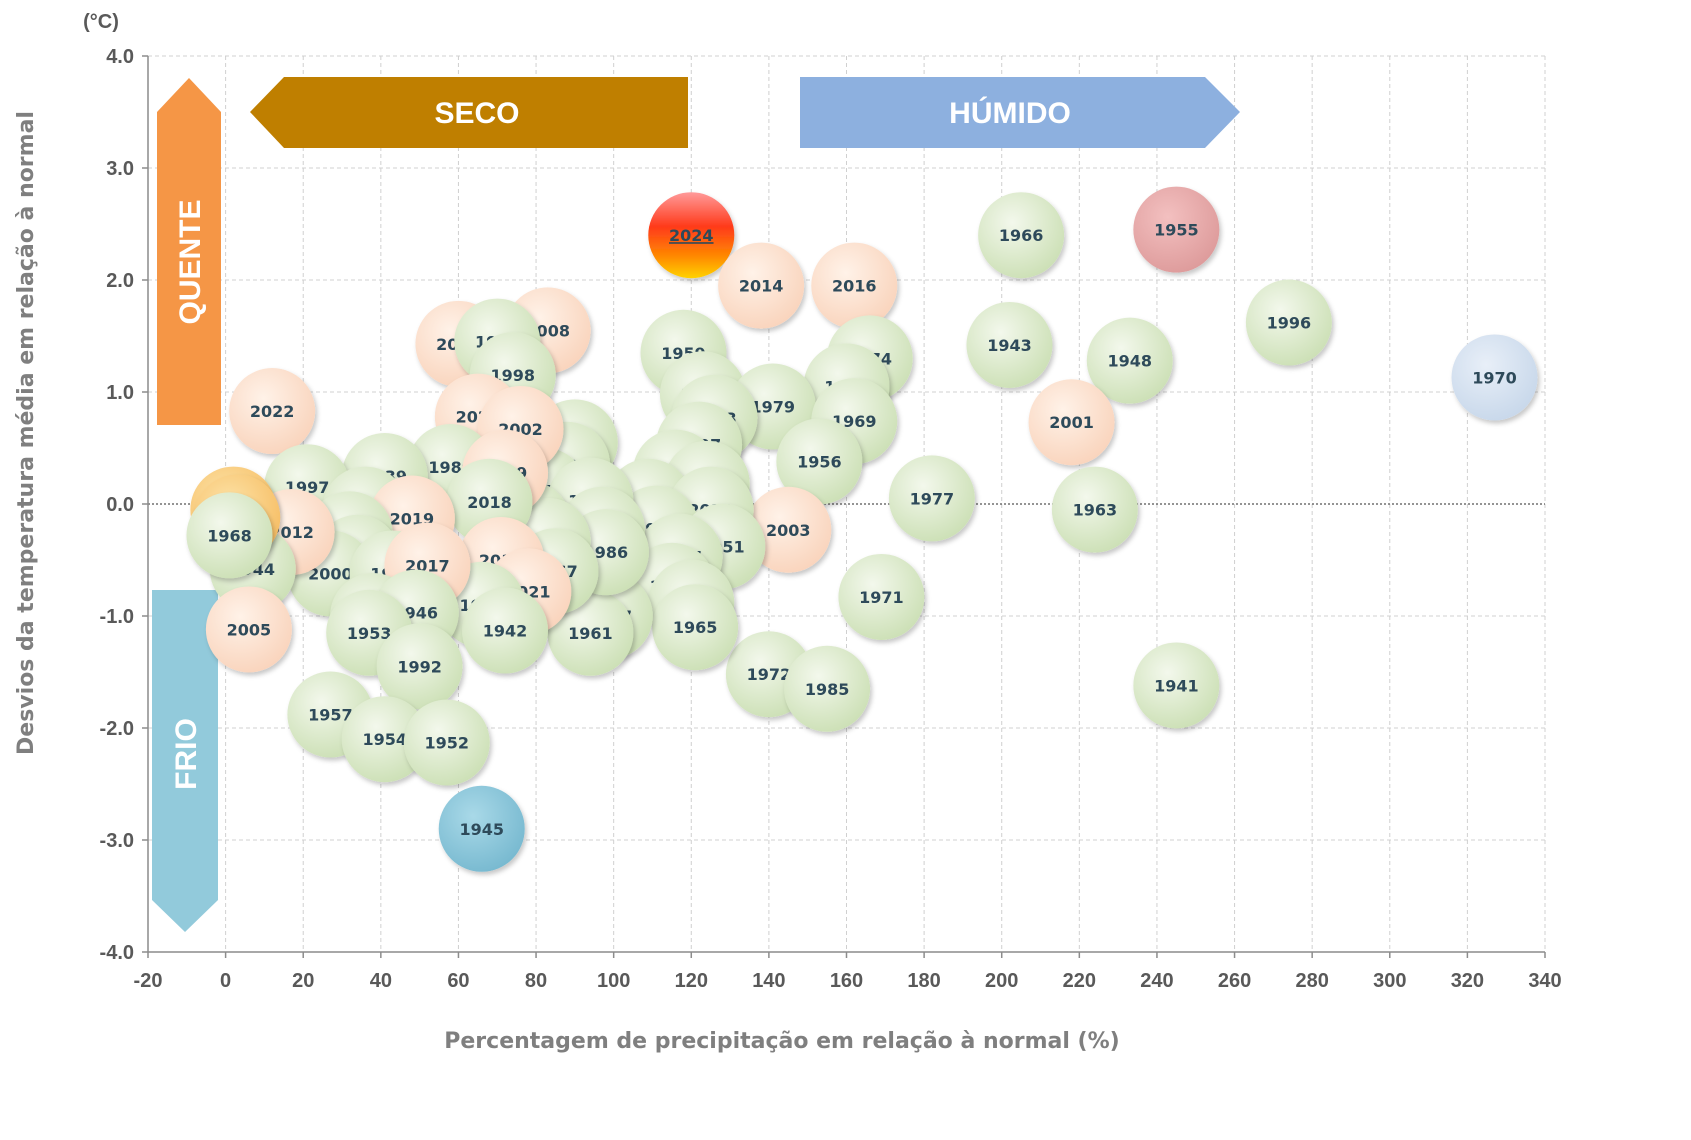 The image size is (1691, 1140). Describe the element at coordinates (1544, 981) in the screenshot. I see `x-tick-label: 340` at that location.